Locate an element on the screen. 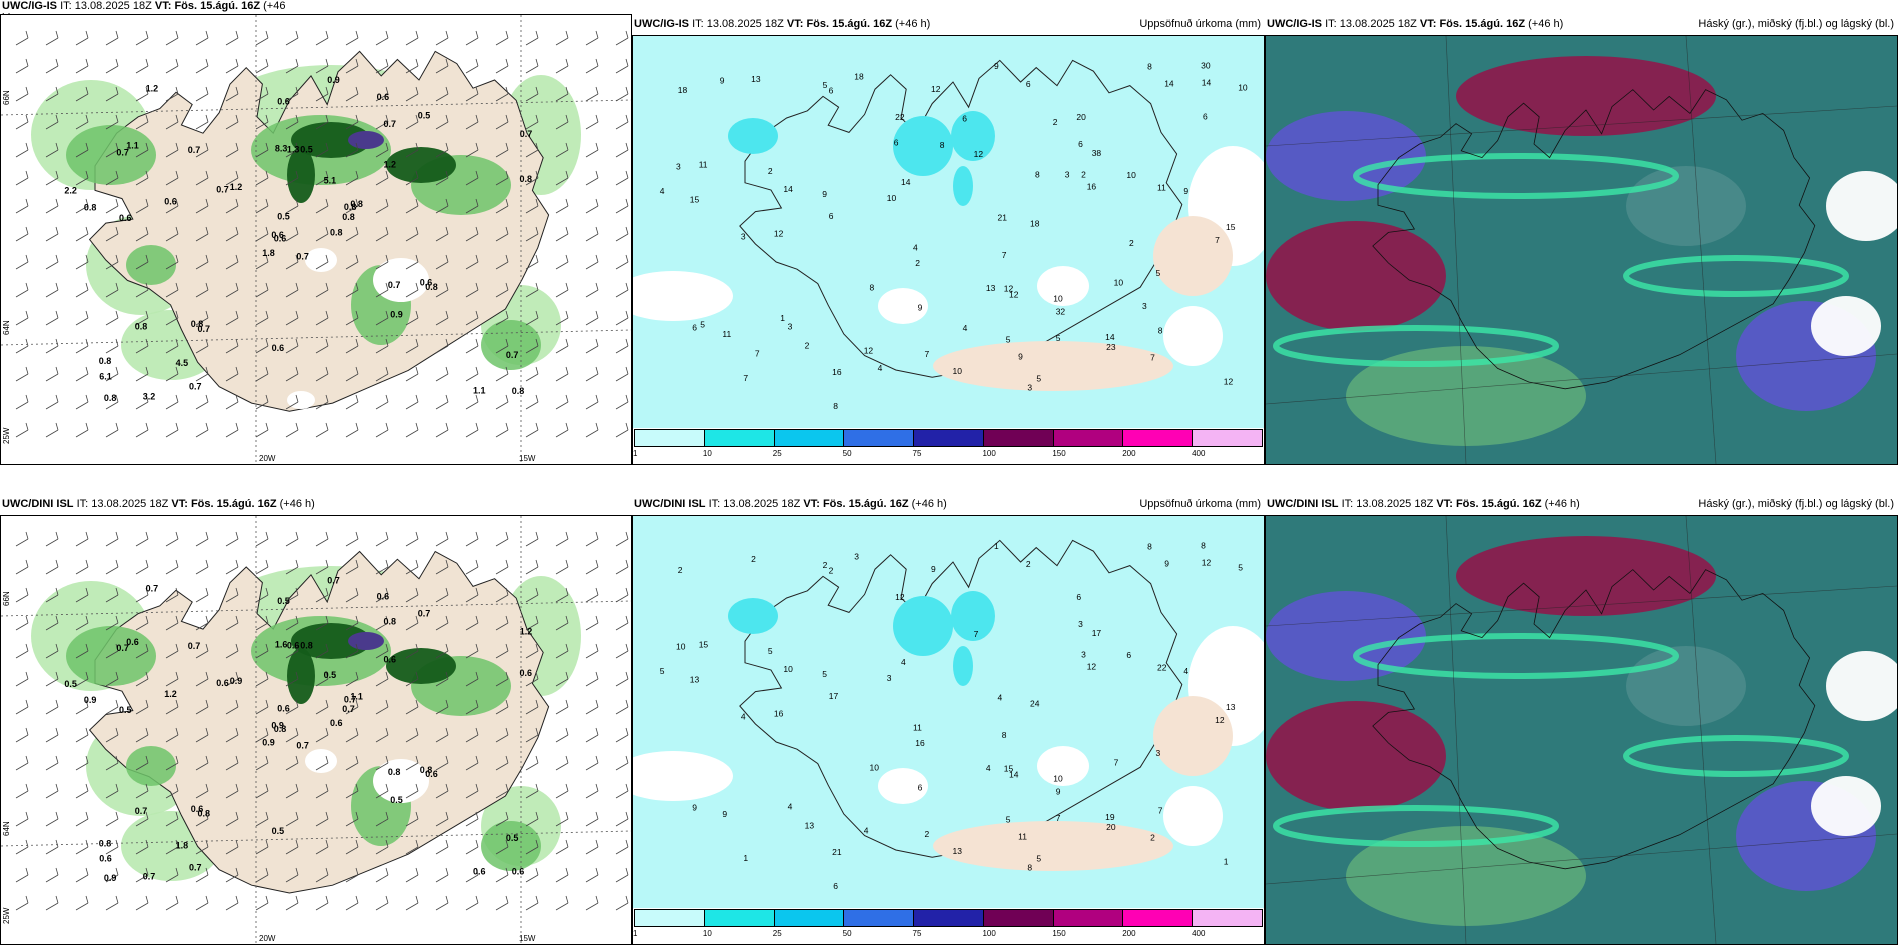  precip-value: 12 is located at coordinates (1092, 667).